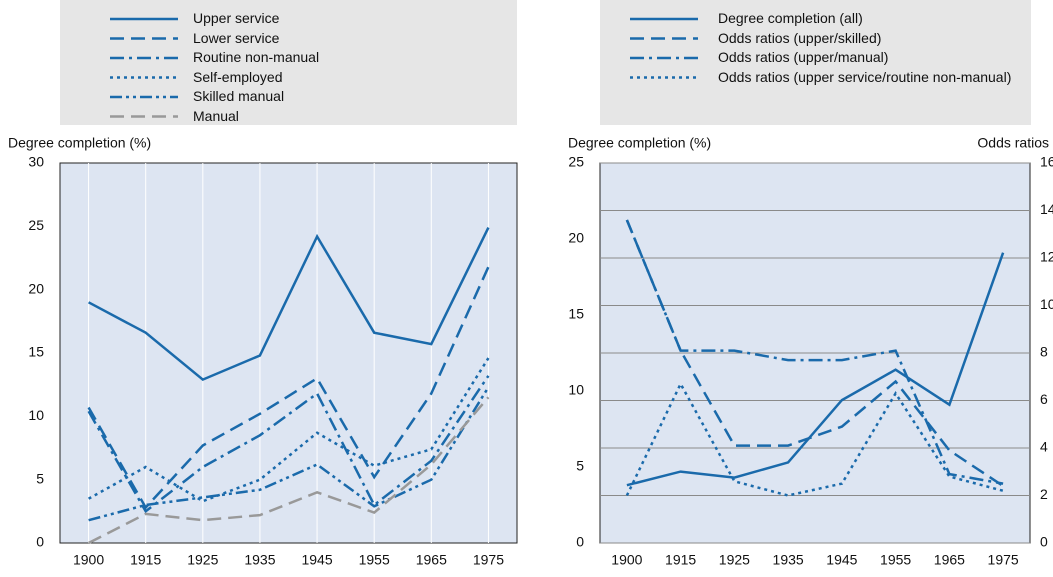 Image resolution: width=1053 pixels, height=577 pixels. Describe the element at coordinates (256, 57) in the screenshot. I see `legend-label: Routine non-manual` at that location.